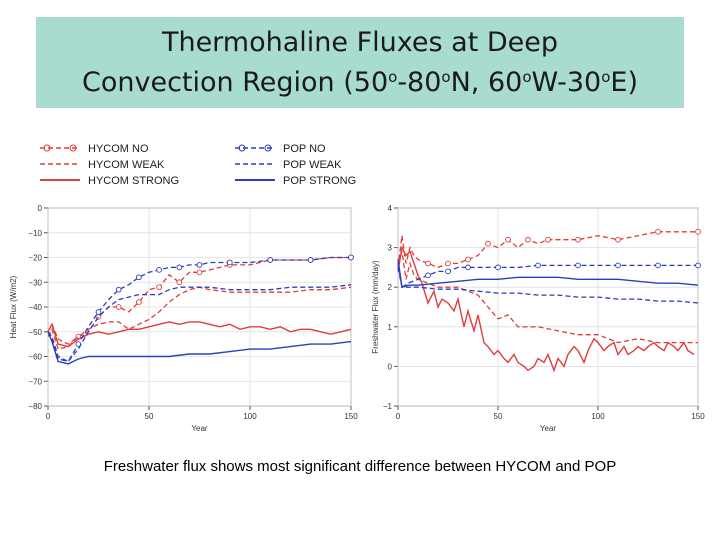 The height and width of the screenshot is (540, 720). Describe the element at coordinates (13, 306) in the screenshot. I see `y-axis-label: Heat Flux (W/m2)` at that location.